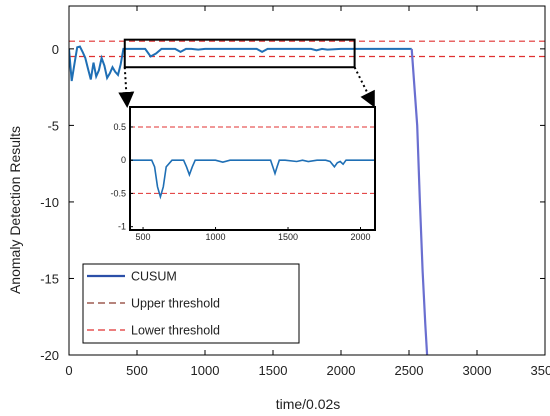 This screenshot has width=550, height=416. I want to click on inset-background, so click(252, 168).